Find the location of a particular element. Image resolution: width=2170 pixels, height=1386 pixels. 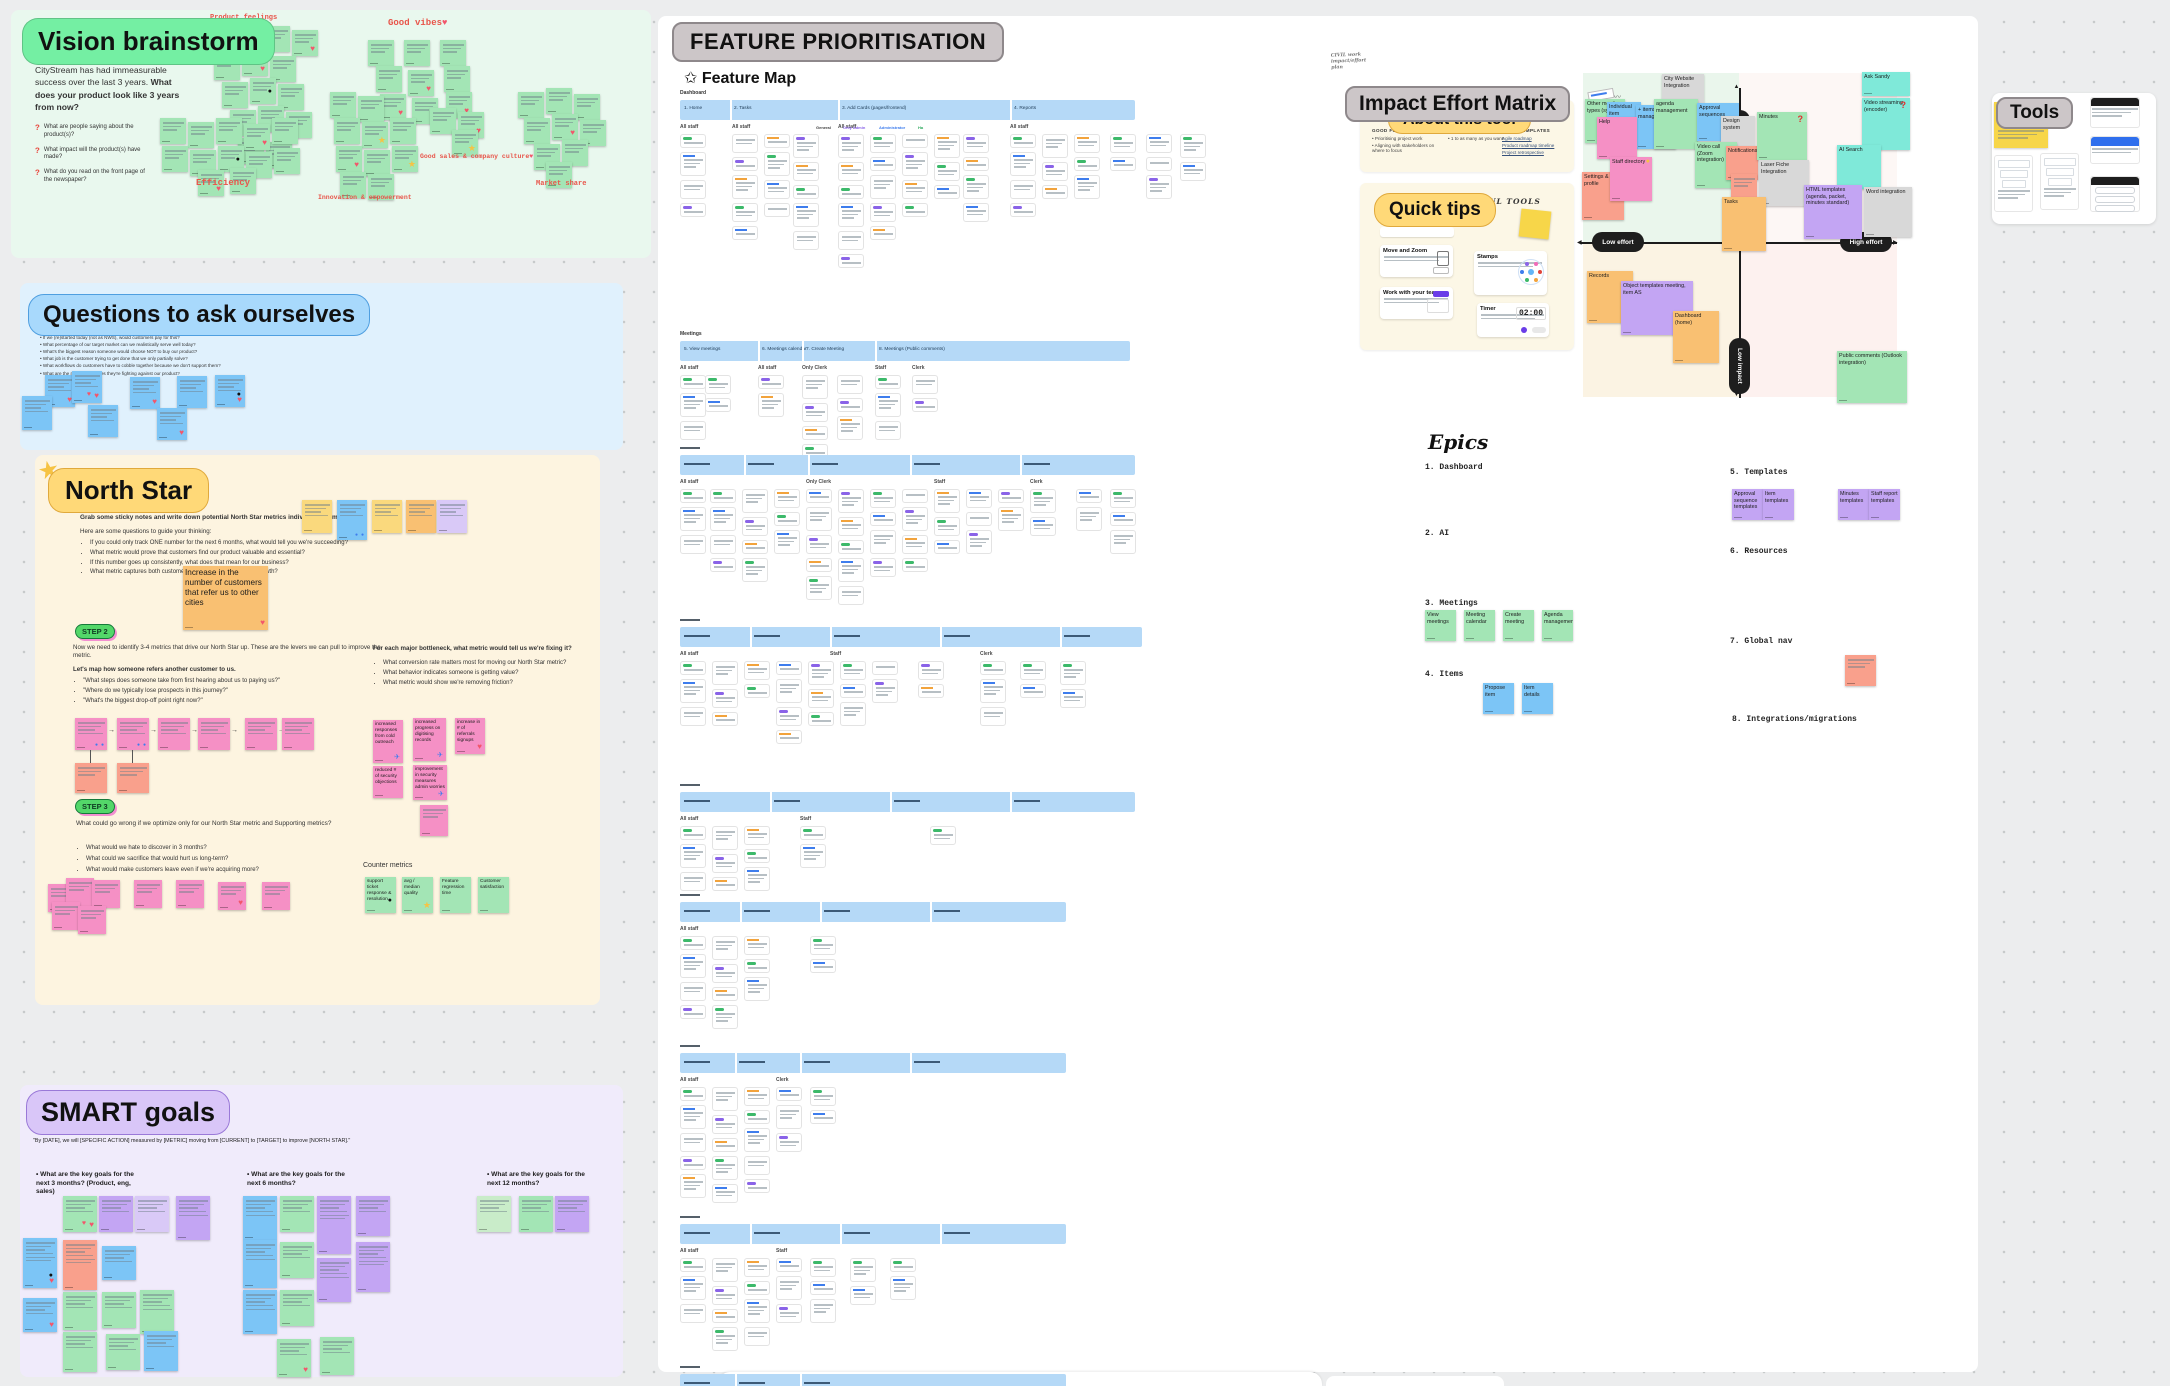

questions-title-pill: Questions to ask ourselves is located at coordinates (199, 315).